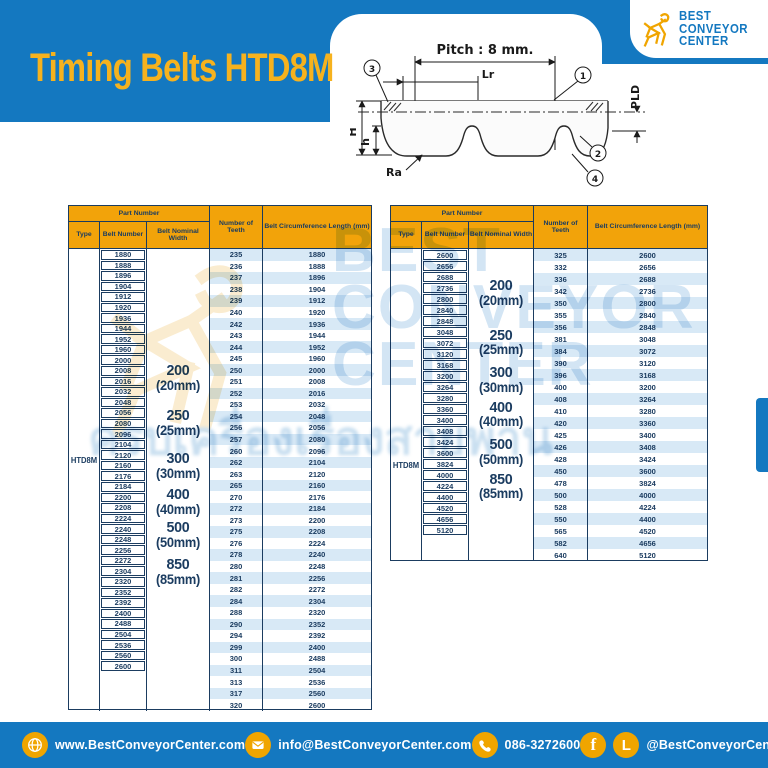  Describe the element at coordinates (317, 613) in the screenshot. I see `circumference-cell: 2320` at that location.